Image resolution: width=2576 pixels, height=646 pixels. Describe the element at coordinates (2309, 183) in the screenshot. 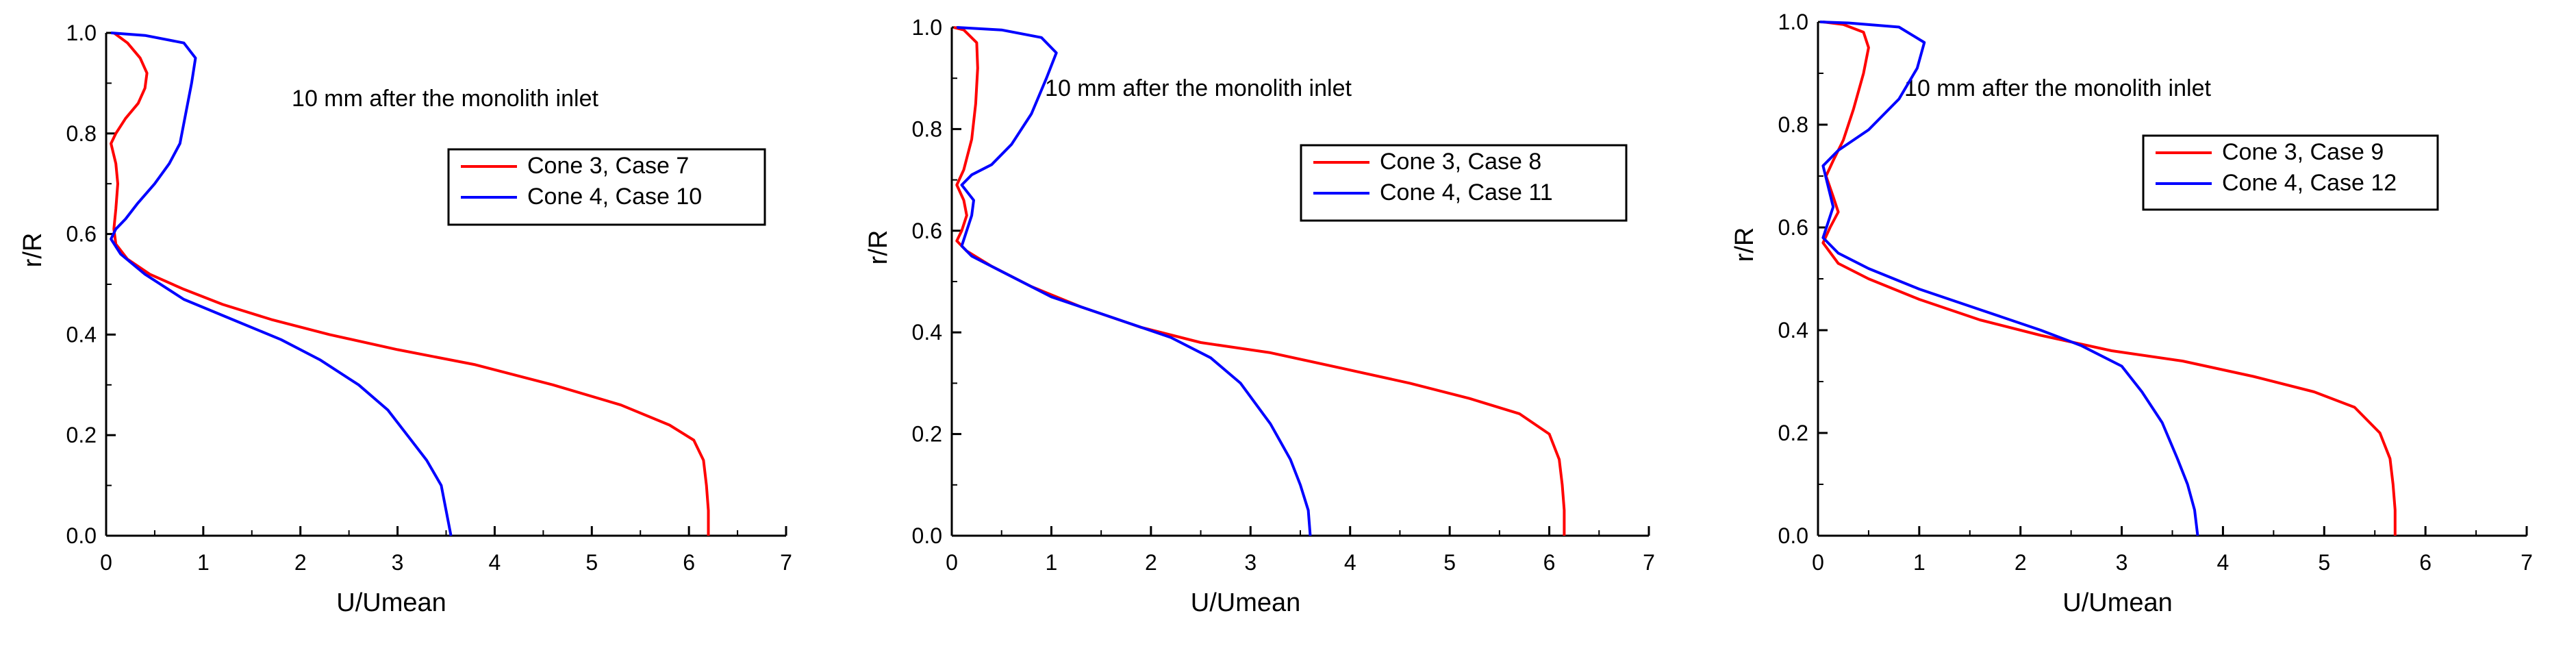

I see `legend-entry: Cone 4, Case 12` at that location.